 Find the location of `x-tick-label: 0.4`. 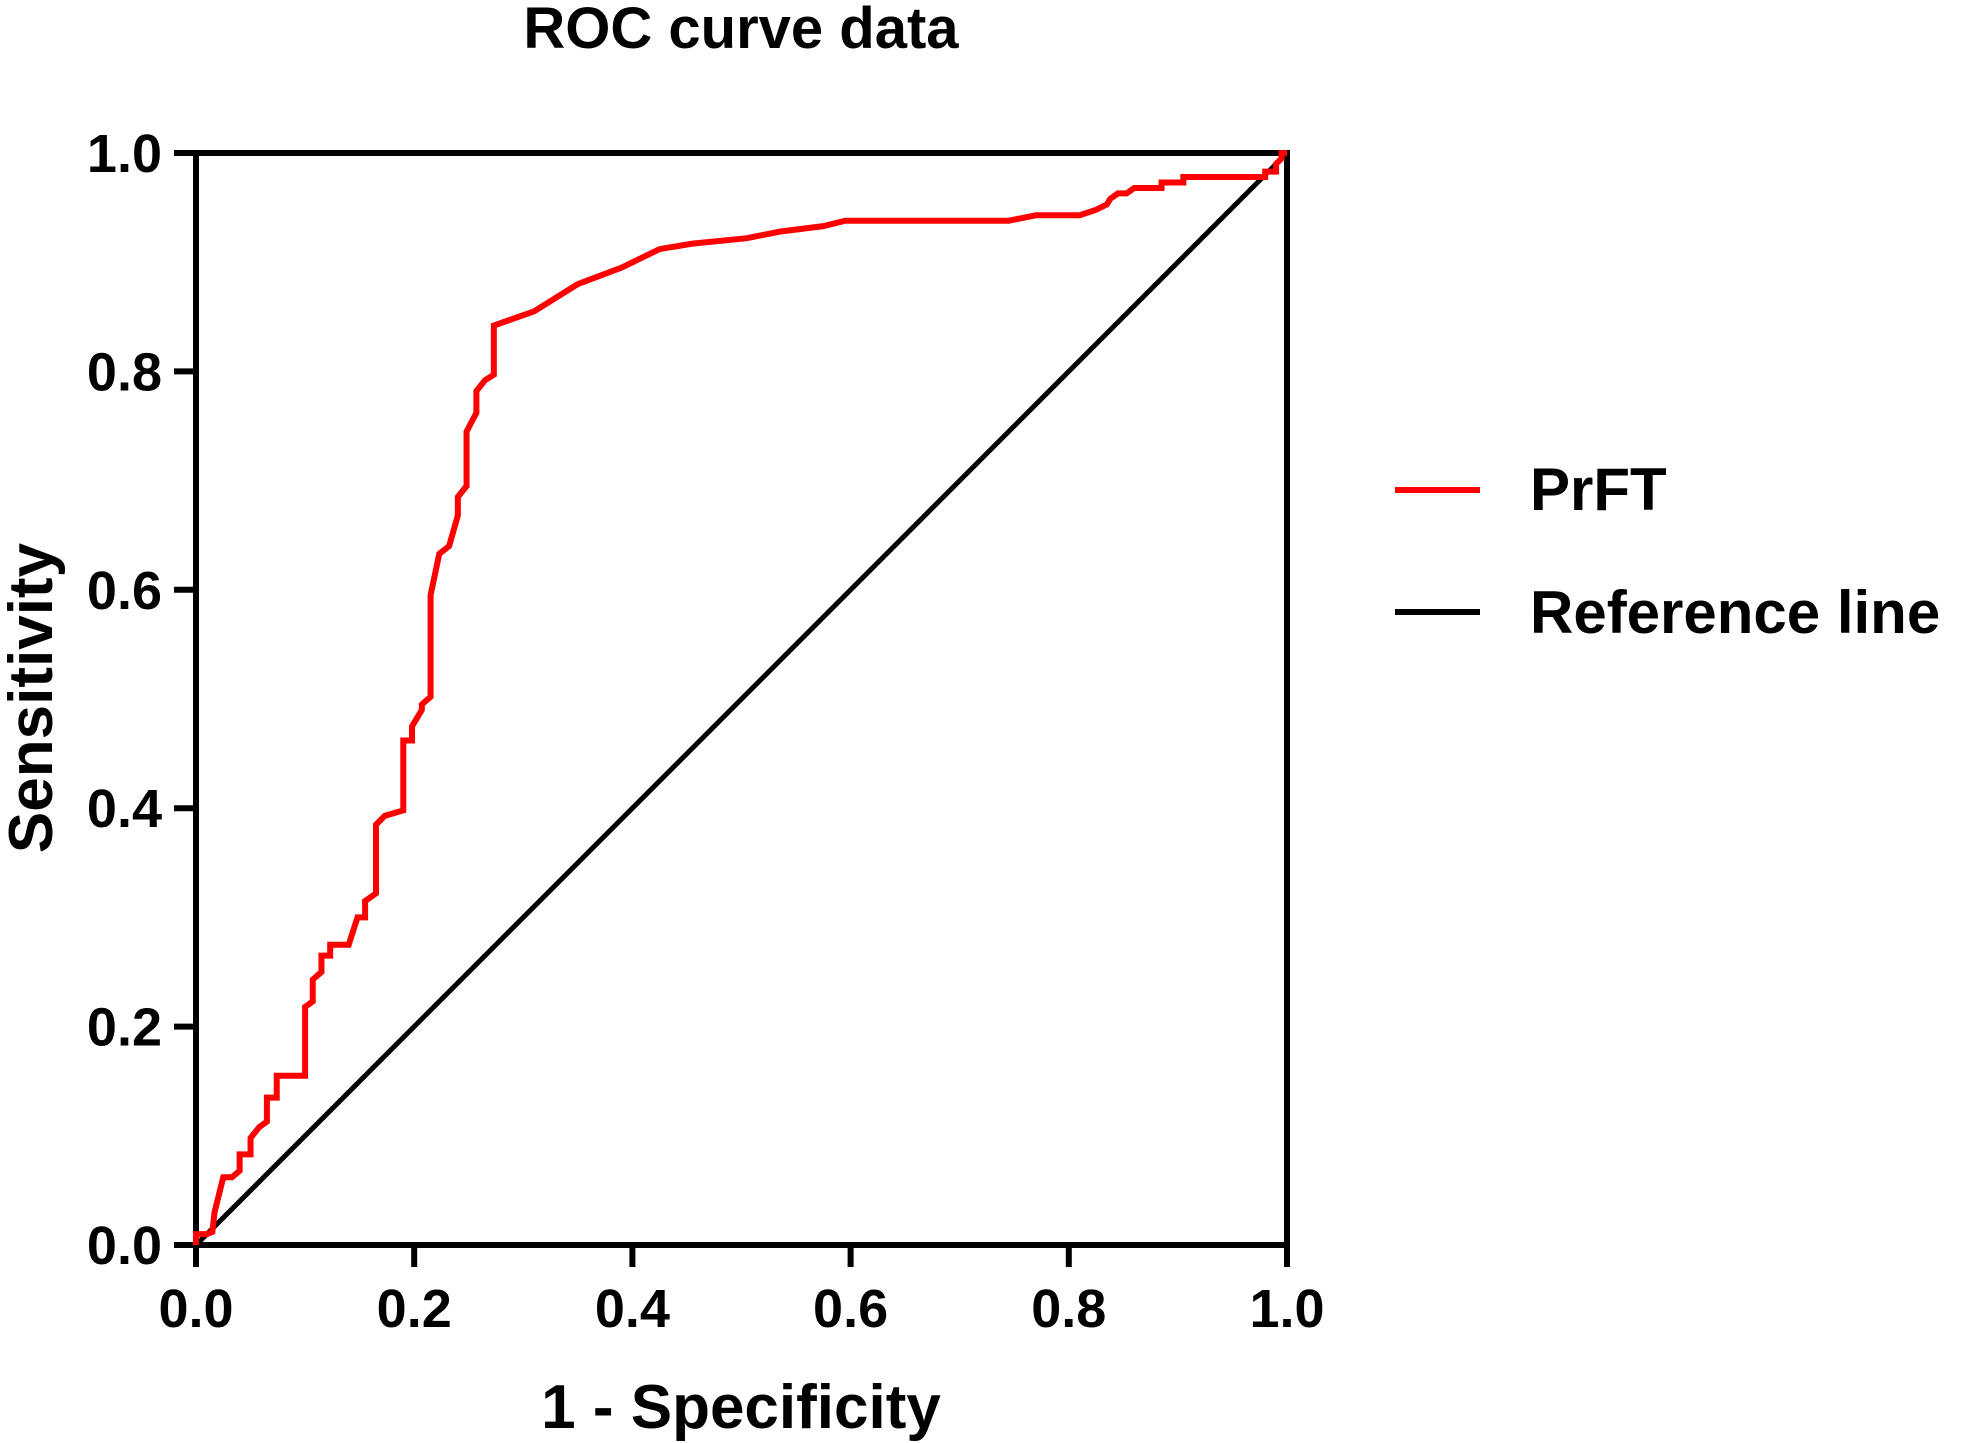

x-tick-label: 0.4 is located at coordinates (632, 1309).